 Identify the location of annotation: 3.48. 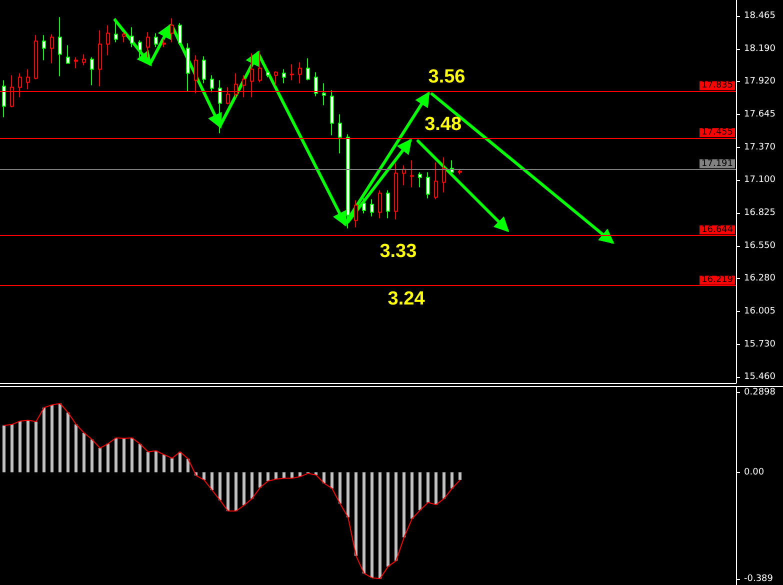
(443, 124).